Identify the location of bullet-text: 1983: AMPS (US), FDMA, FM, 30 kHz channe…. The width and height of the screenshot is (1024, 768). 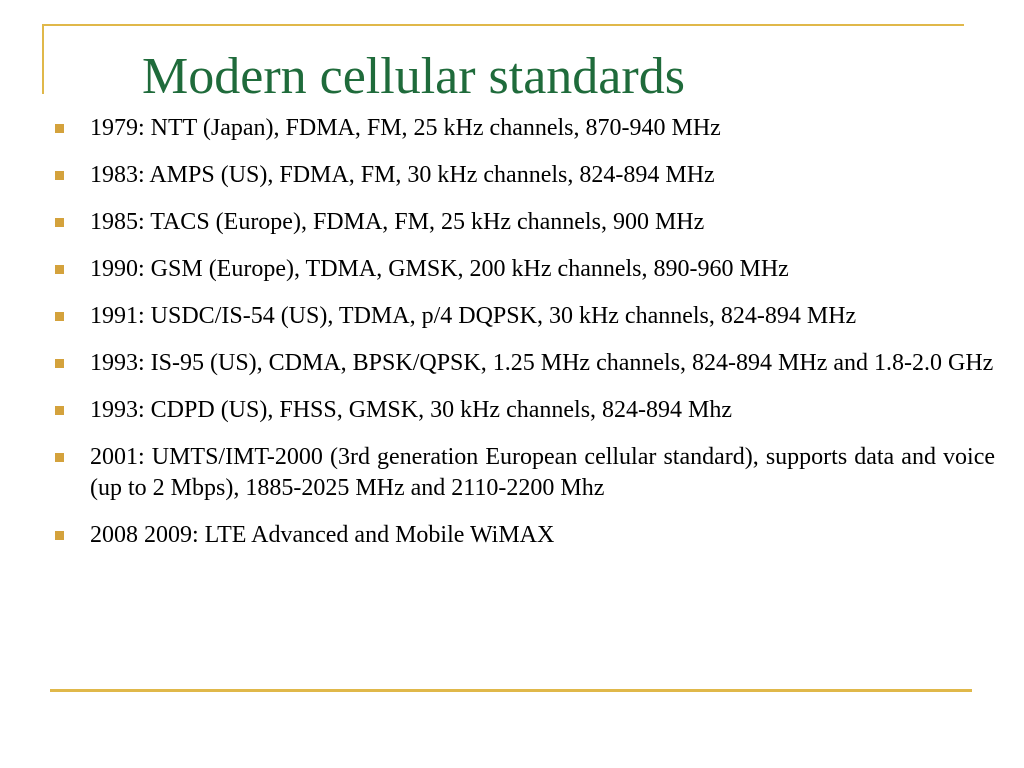
(402, 175).